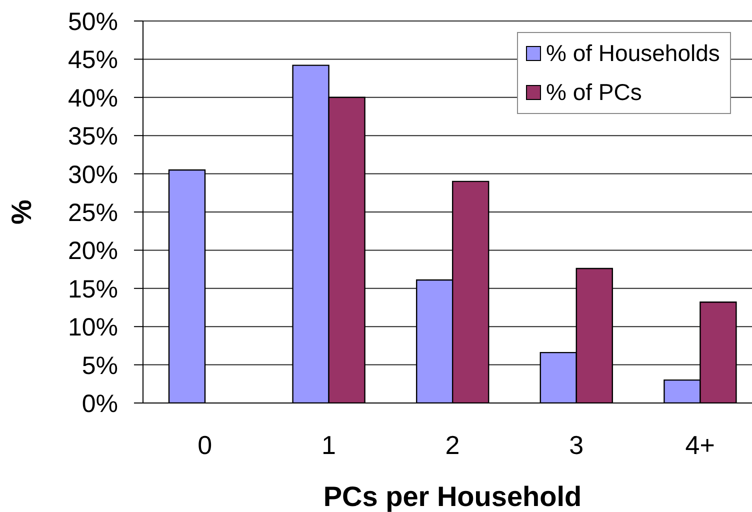 The image size is (752, 512). I want to click on legend-label: % of PCs, so click(594, 92).